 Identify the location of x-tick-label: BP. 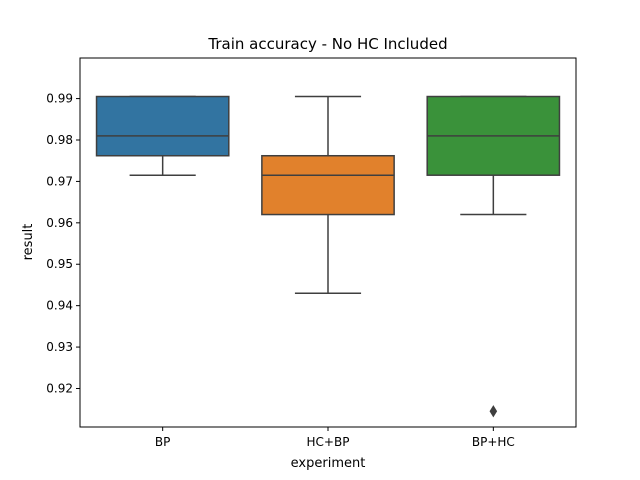
(162, 442).